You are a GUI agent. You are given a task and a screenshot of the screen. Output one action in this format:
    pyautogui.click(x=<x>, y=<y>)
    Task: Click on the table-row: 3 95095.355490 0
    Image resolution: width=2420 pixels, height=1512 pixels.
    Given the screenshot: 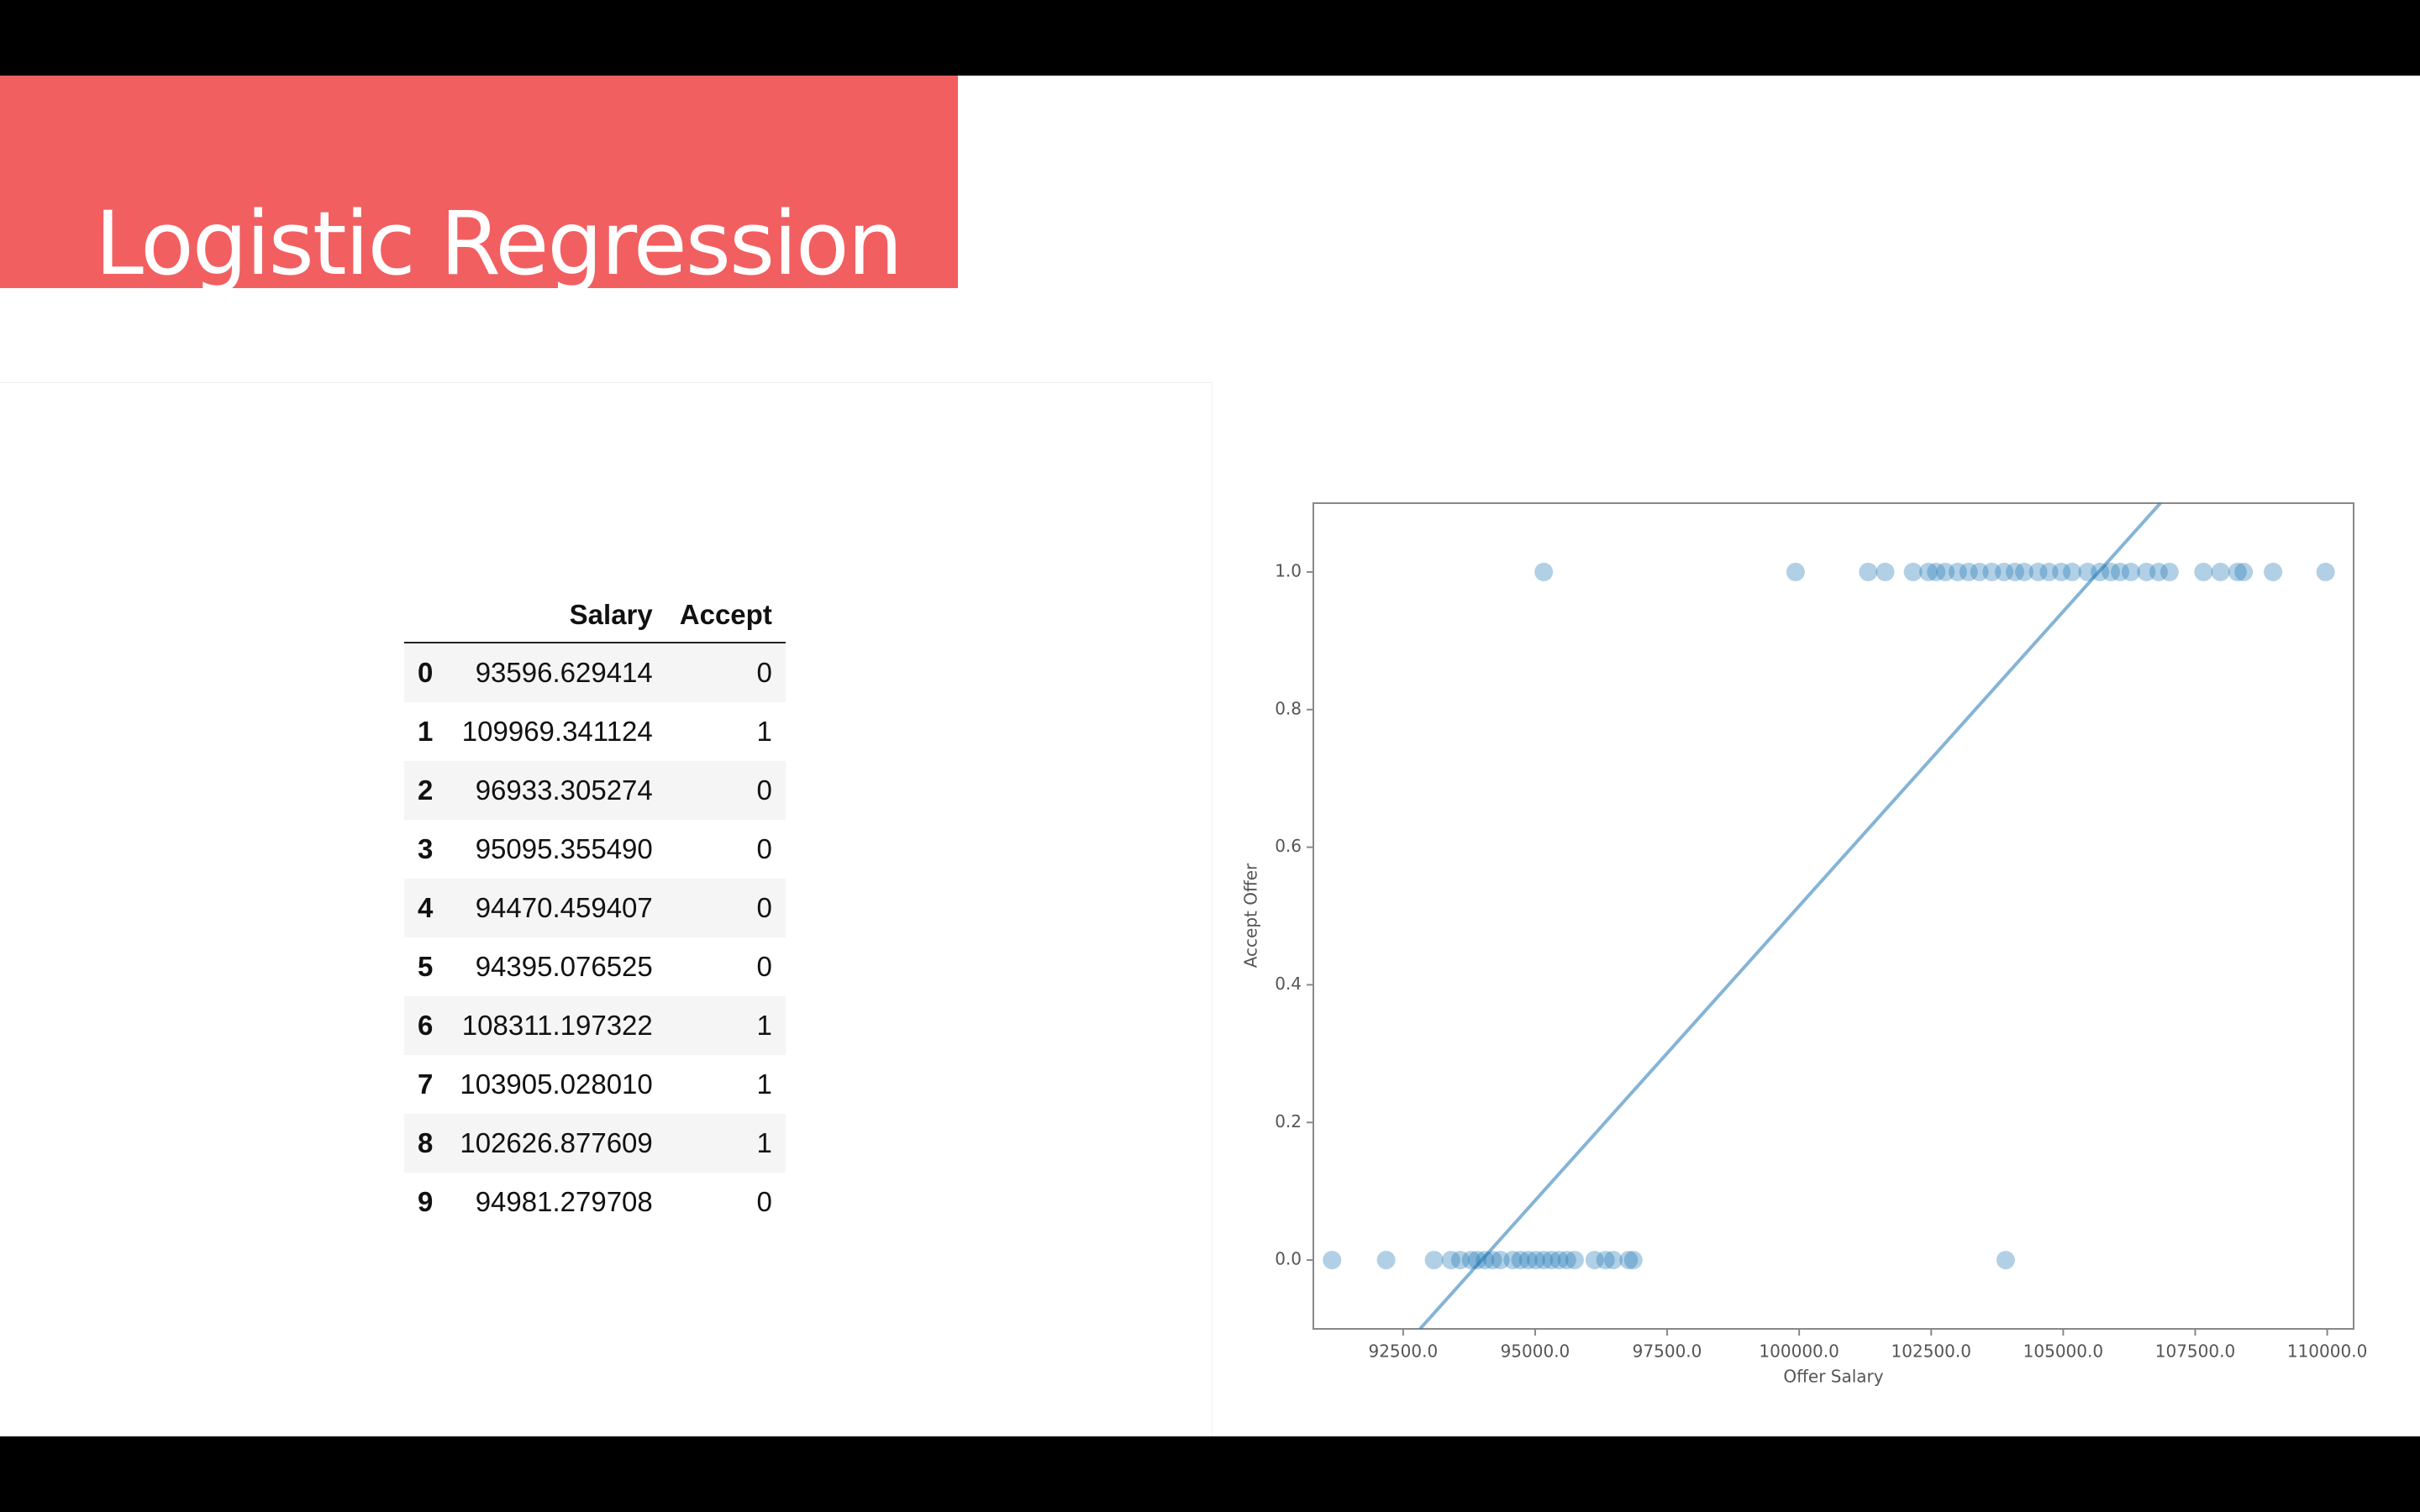 What is the action you would take?
    pyautogui.click(x=595, y=849)
    